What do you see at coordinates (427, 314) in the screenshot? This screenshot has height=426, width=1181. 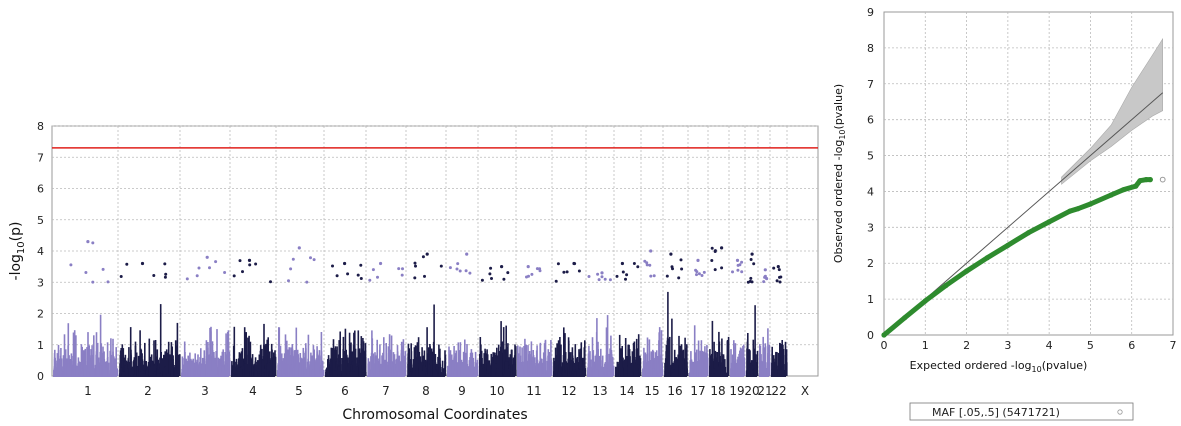 I see `chromosome-8-points` at bounding box center [427, 314].